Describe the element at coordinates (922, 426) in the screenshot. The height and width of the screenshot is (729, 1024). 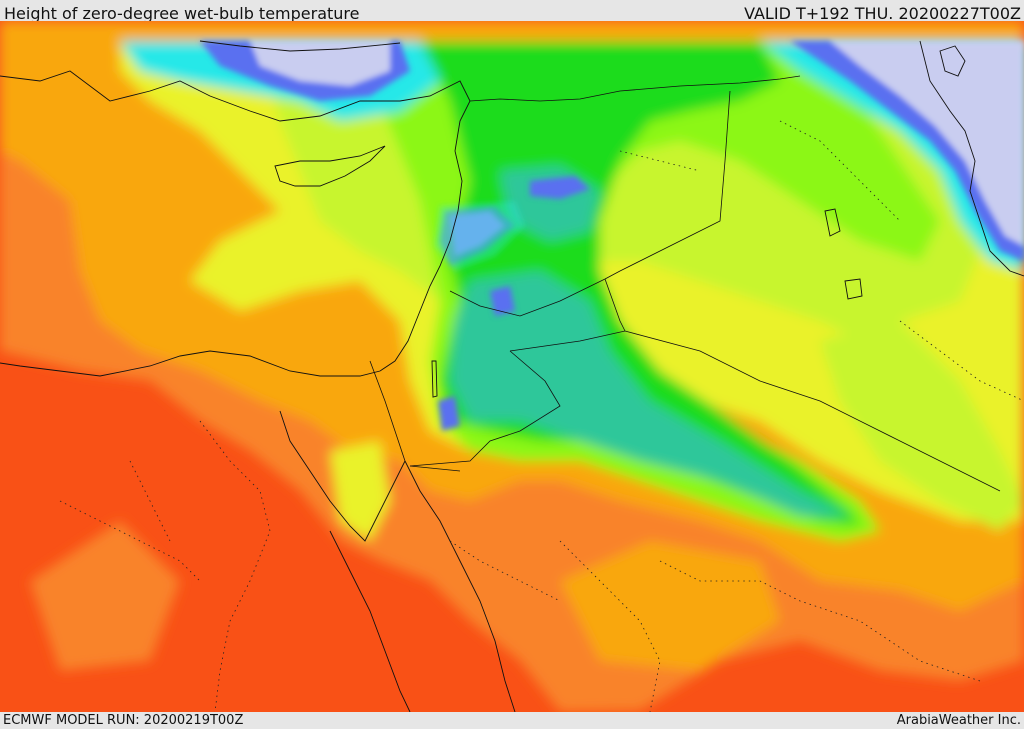
I see `field-yellow-green-east` at that location.